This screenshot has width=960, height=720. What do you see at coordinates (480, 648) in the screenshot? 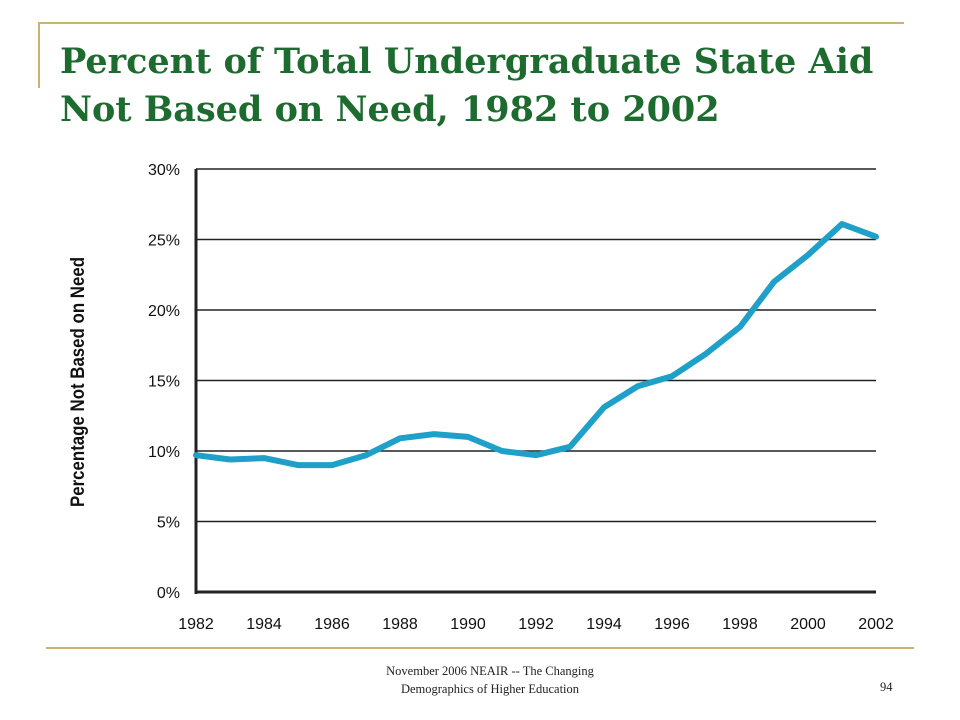
I see `frame-bottom-line` at bounding box center [480, 648].